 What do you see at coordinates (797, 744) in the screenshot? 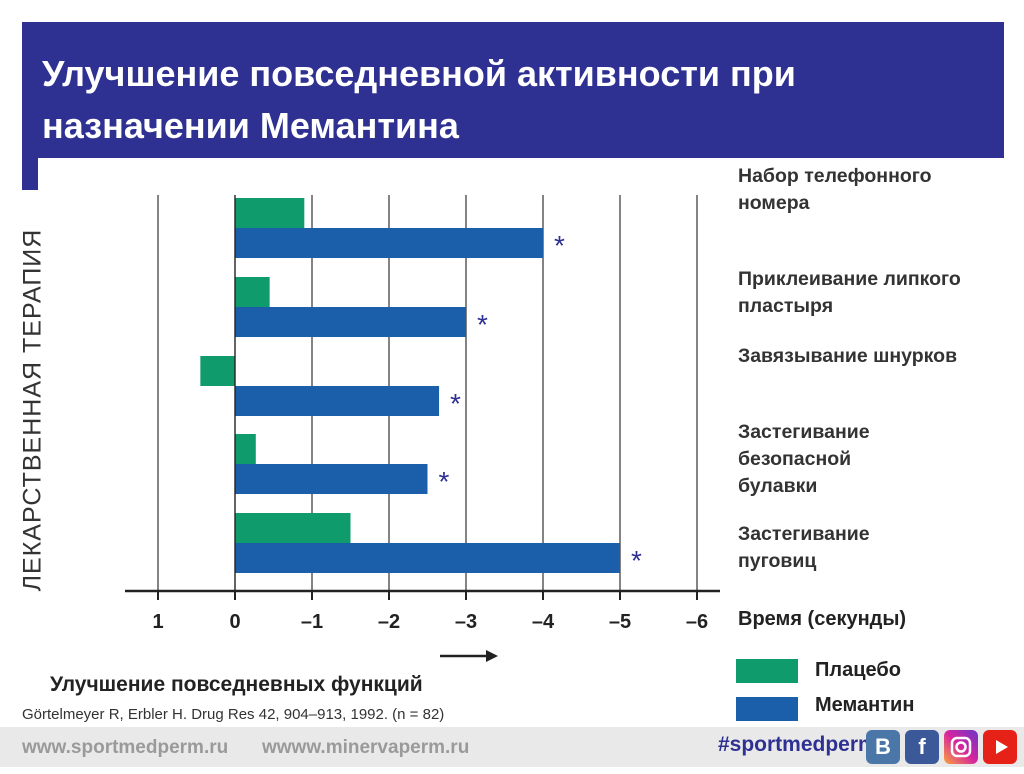
I see `footer-hashtag: #sportmedperm` at bounding box center [797, 744].